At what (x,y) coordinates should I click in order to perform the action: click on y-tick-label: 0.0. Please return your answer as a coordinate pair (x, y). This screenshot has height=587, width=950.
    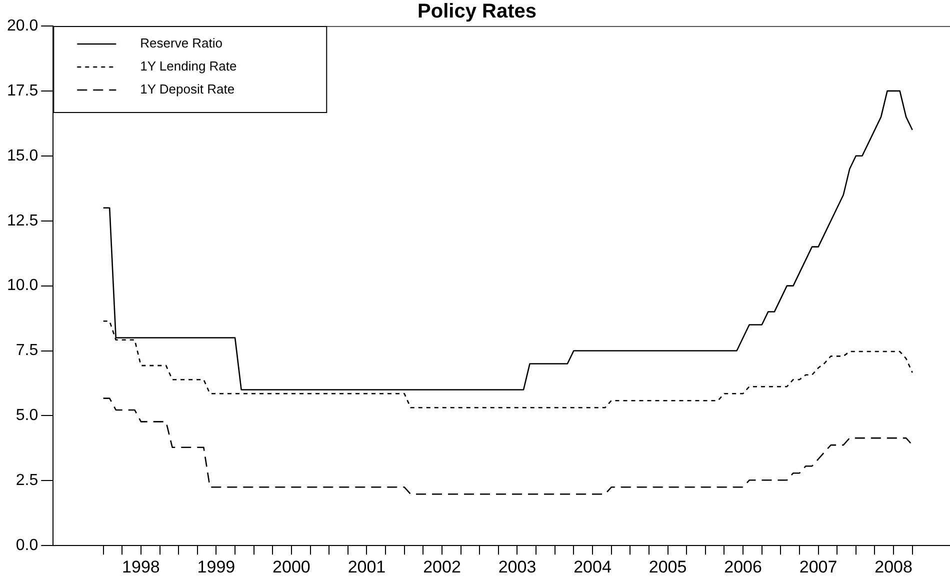
    Looking at the image, I should click on (27, 545).